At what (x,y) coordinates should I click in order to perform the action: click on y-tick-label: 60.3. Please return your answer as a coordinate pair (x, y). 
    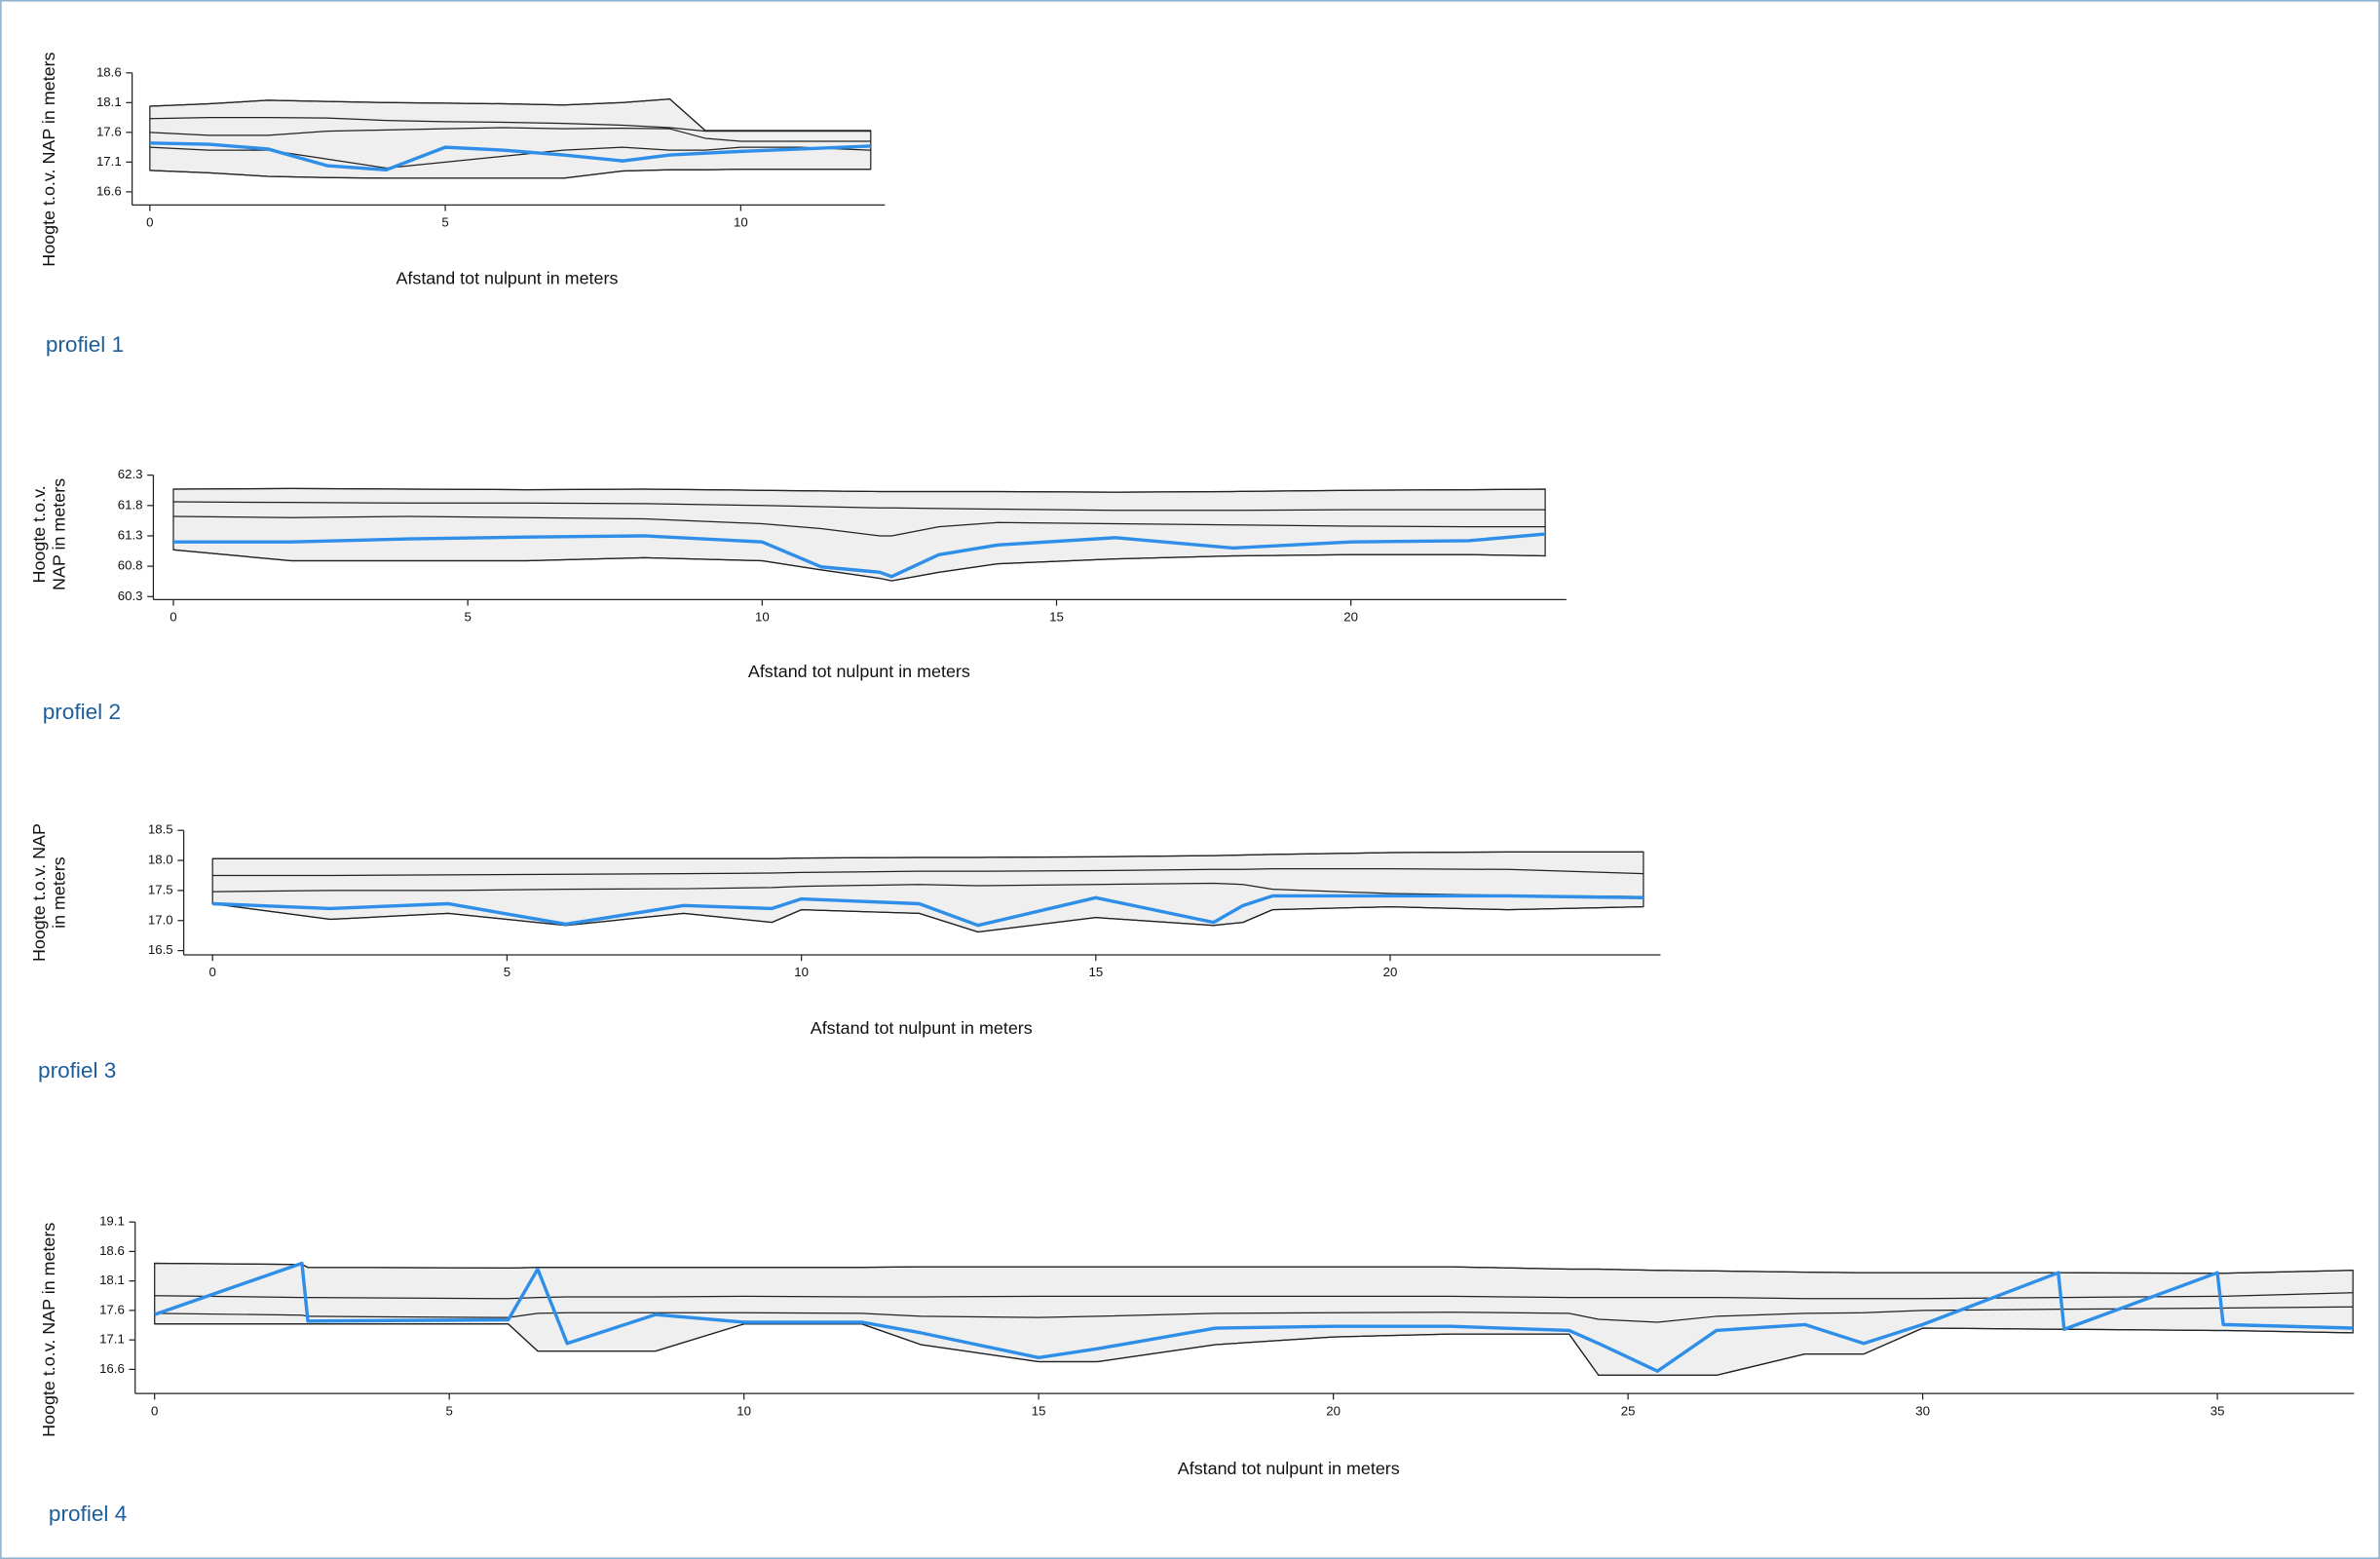
    Looking at the image, I should click on (130, 596).